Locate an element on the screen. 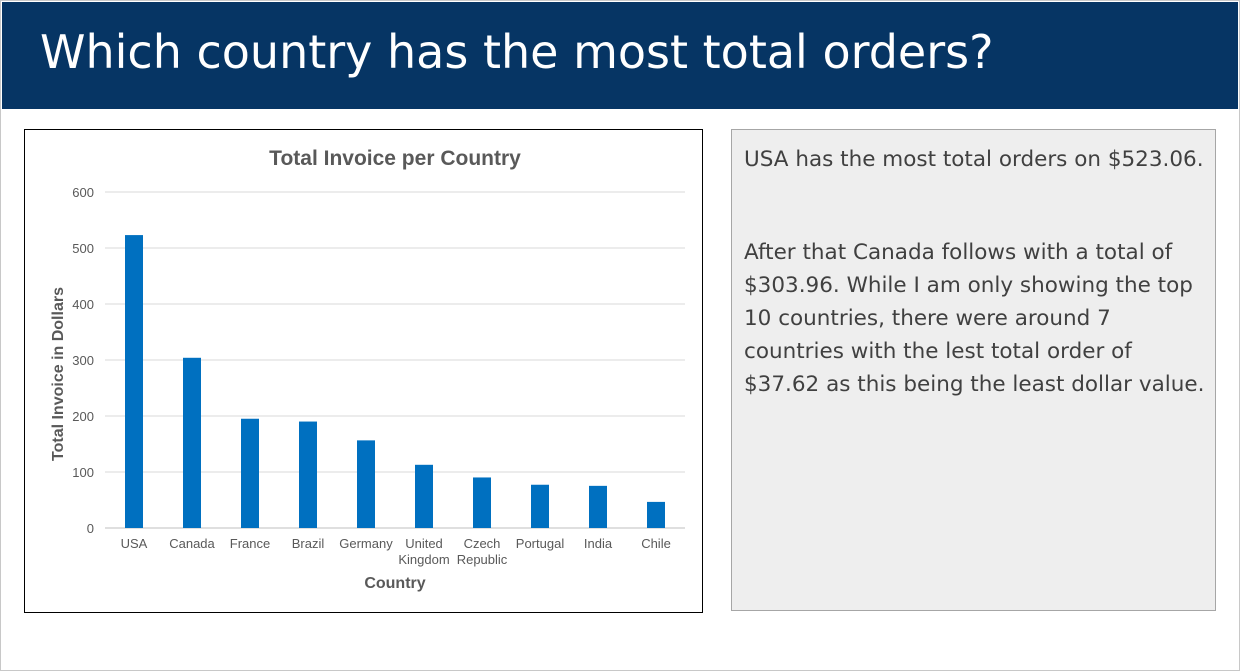 This screenshot has height=671, width=1240. y-tick-label: 300 is located at coordinates (83, 360).